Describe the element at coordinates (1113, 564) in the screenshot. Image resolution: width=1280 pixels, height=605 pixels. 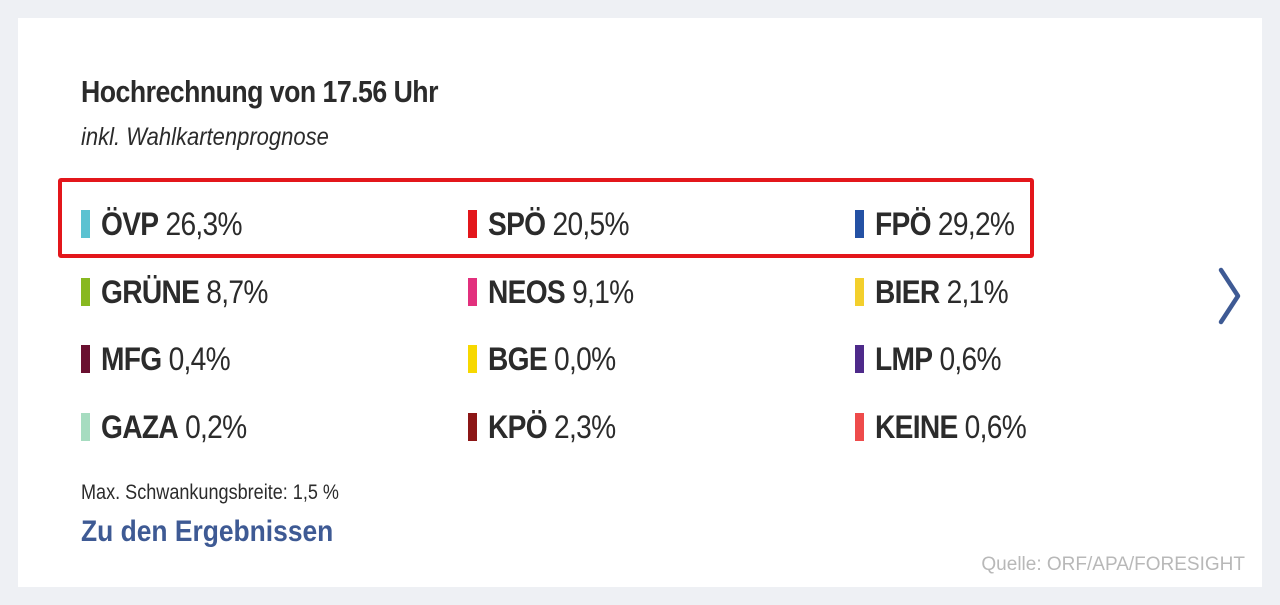
I see `source-credit: Quelle: ORF/APA/FORESIGHT` at that location.